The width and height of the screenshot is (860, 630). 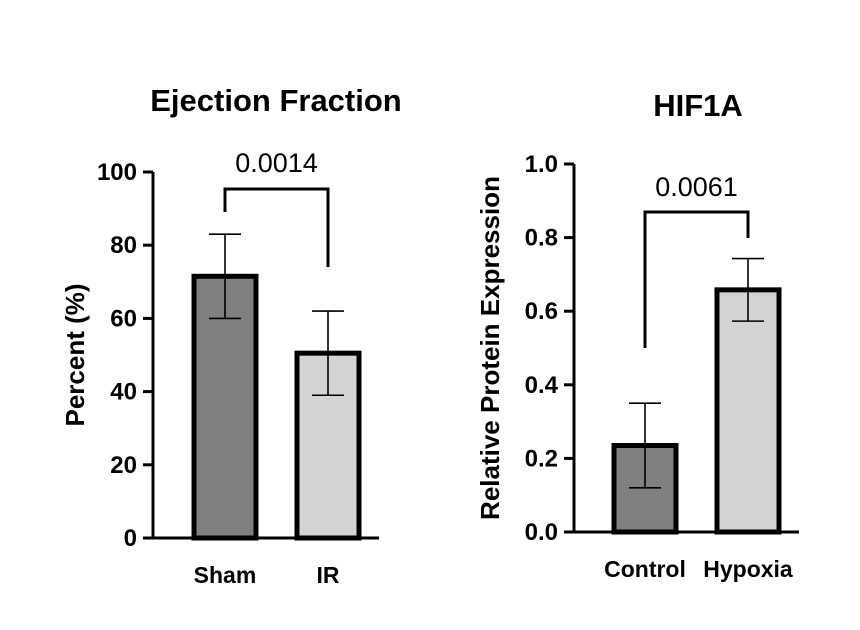 I want to click on y-axis-label: Percent (%), so click(x=75, y=354).